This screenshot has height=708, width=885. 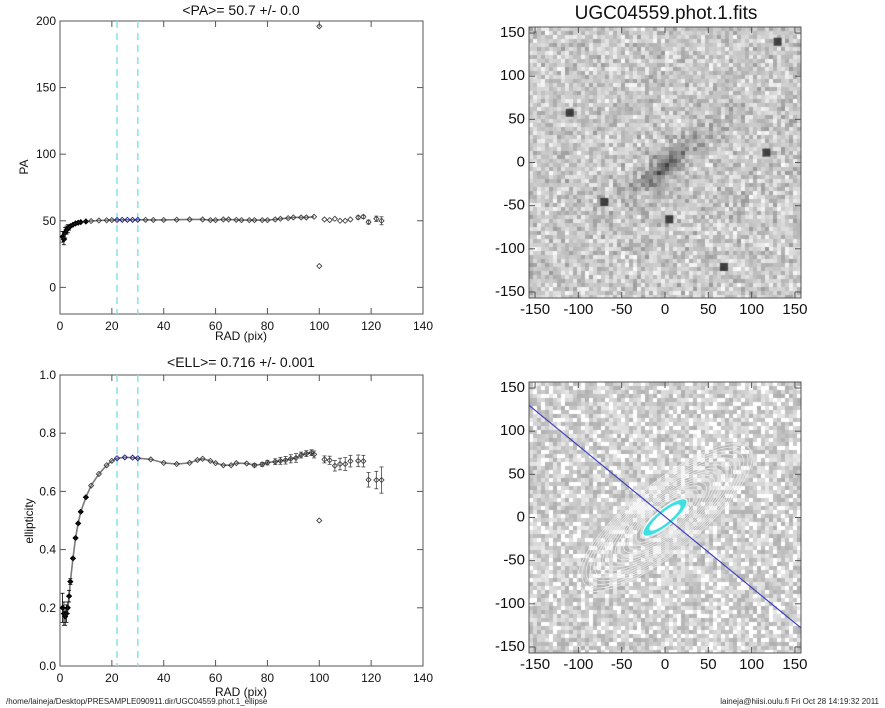 I want to click on image-axes: -150 -100 -50 0 50 100 150 -150 -100 -50 0 50 100 150, so click(x=651, y=171).